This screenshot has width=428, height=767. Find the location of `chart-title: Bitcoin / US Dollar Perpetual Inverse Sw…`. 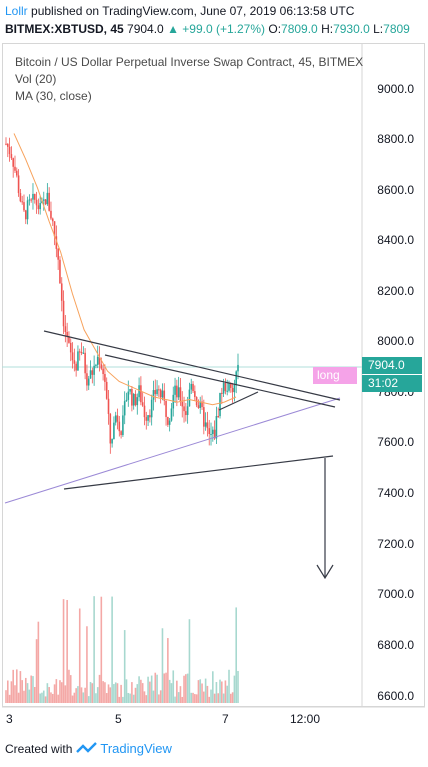

chart-title: Bitcoin / US Dollar Perpetual Inverse Sw… is located at coordinates (189, 62).